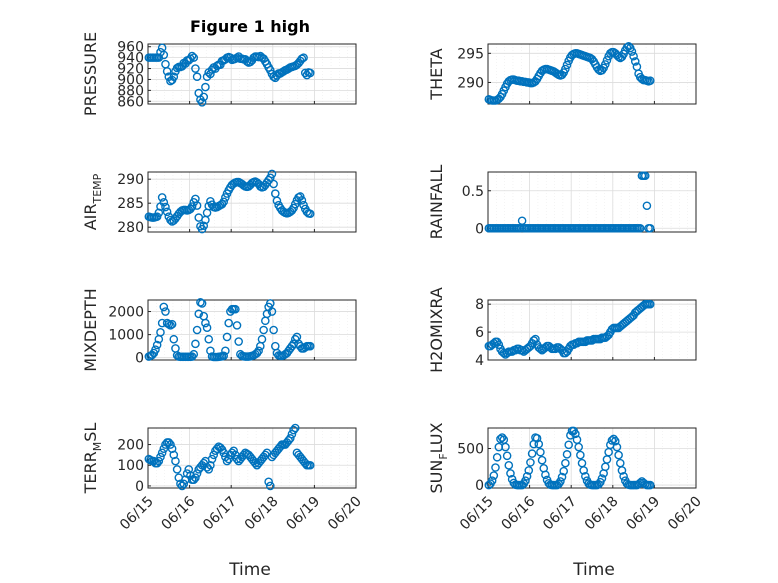 This screenshot has height=583, width=778. What do you see at coordinates (473, 192) in the screenshot?
I see `y-tick-label: 0.5` at bounding box center [473, 192].